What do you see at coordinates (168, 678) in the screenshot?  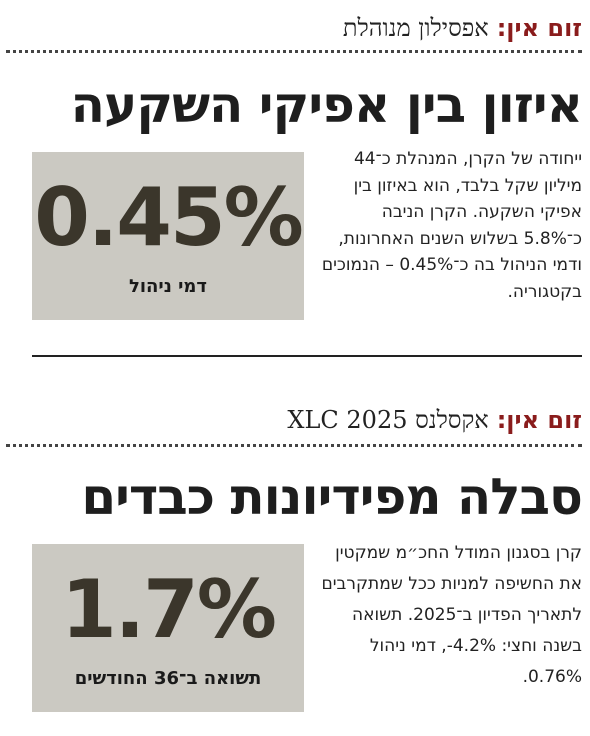 I see `stat-label: תשואה ב־36 החודשים` at bounding box center [168, 678].